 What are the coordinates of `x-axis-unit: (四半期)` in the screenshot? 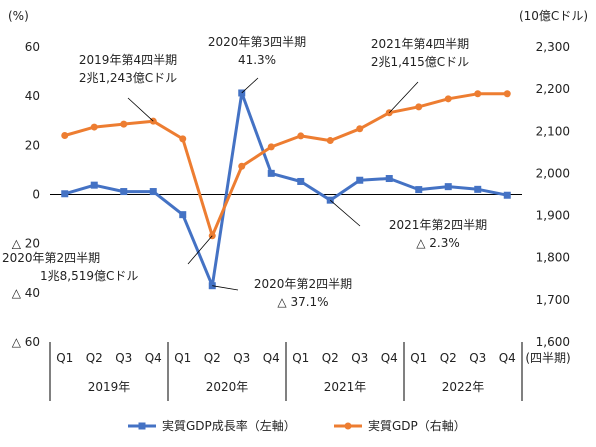 It's located at (547, 358).